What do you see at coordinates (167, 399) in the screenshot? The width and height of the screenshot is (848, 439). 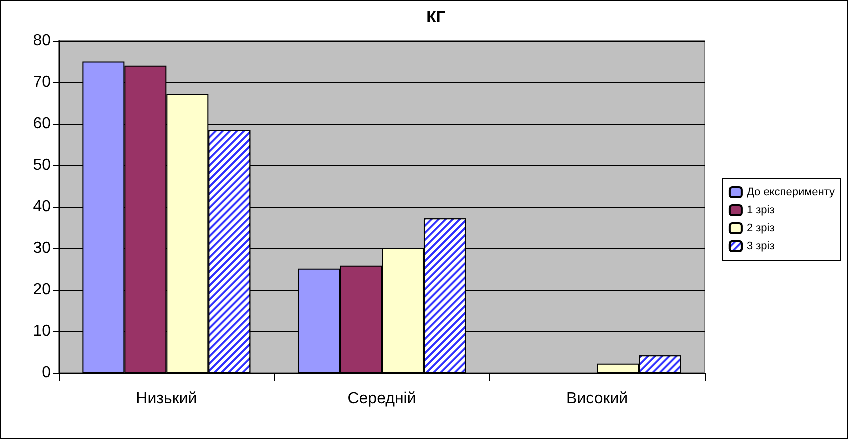 I see `x-tick-label: Низький` at bounding box center [167, 399].